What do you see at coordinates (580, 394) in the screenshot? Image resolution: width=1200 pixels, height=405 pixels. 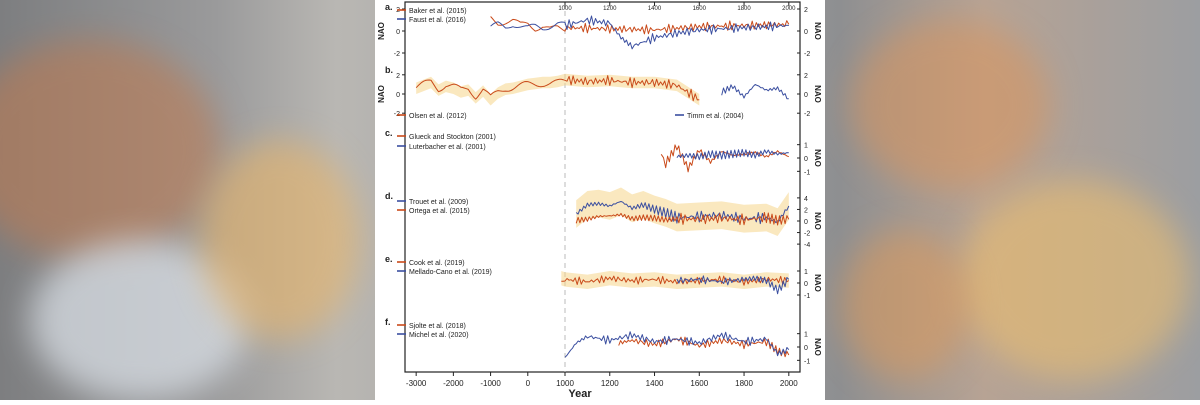 I see `x-axis-title: Year` at bounding box center [580, 394].